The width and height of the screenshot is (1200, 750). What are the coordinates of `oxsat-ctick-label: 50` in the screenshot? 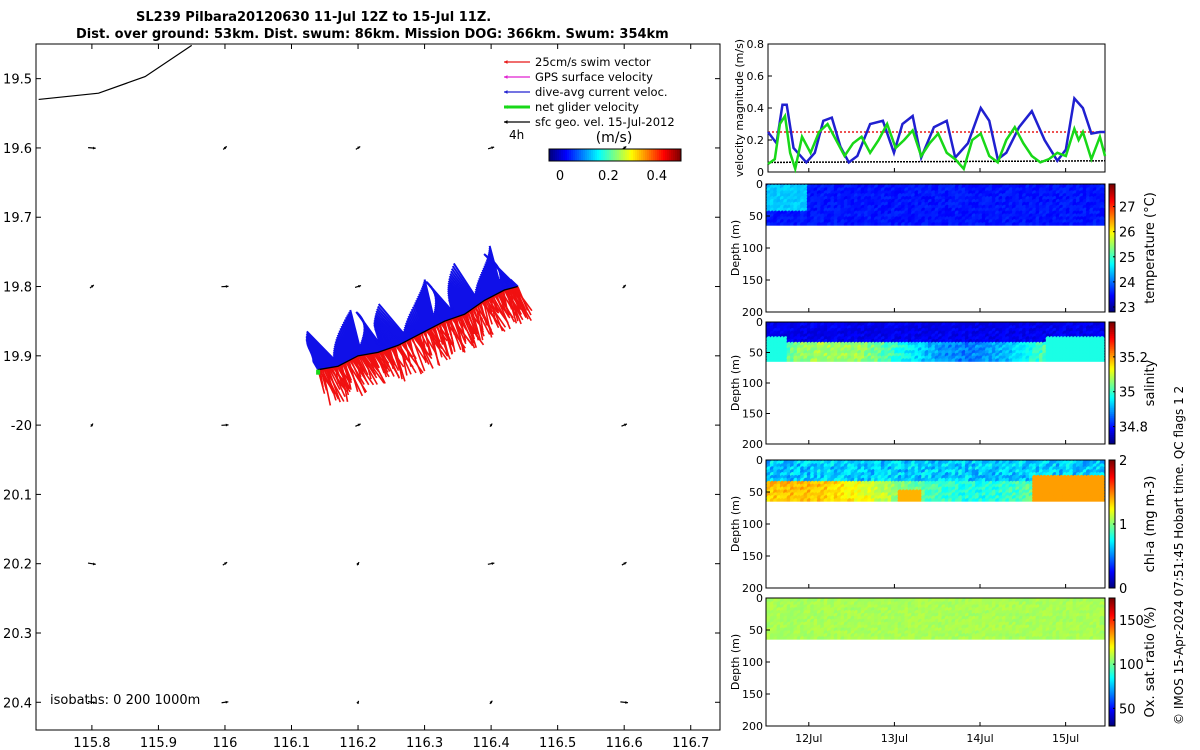 It's located at (1127, 709).